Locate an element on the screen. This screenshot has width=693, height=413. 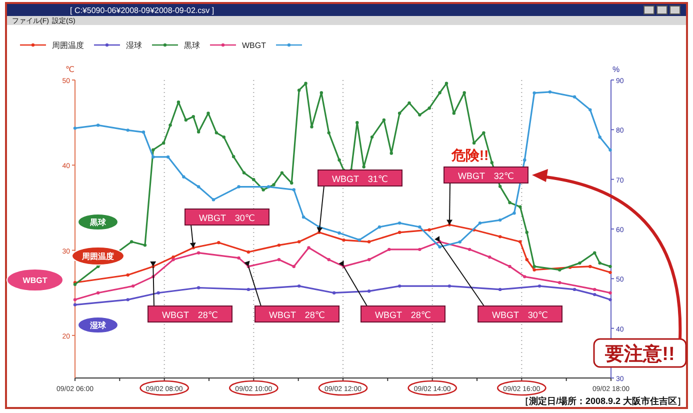
annotation: WBGT 32℃ is located at coordinates (486, 176).